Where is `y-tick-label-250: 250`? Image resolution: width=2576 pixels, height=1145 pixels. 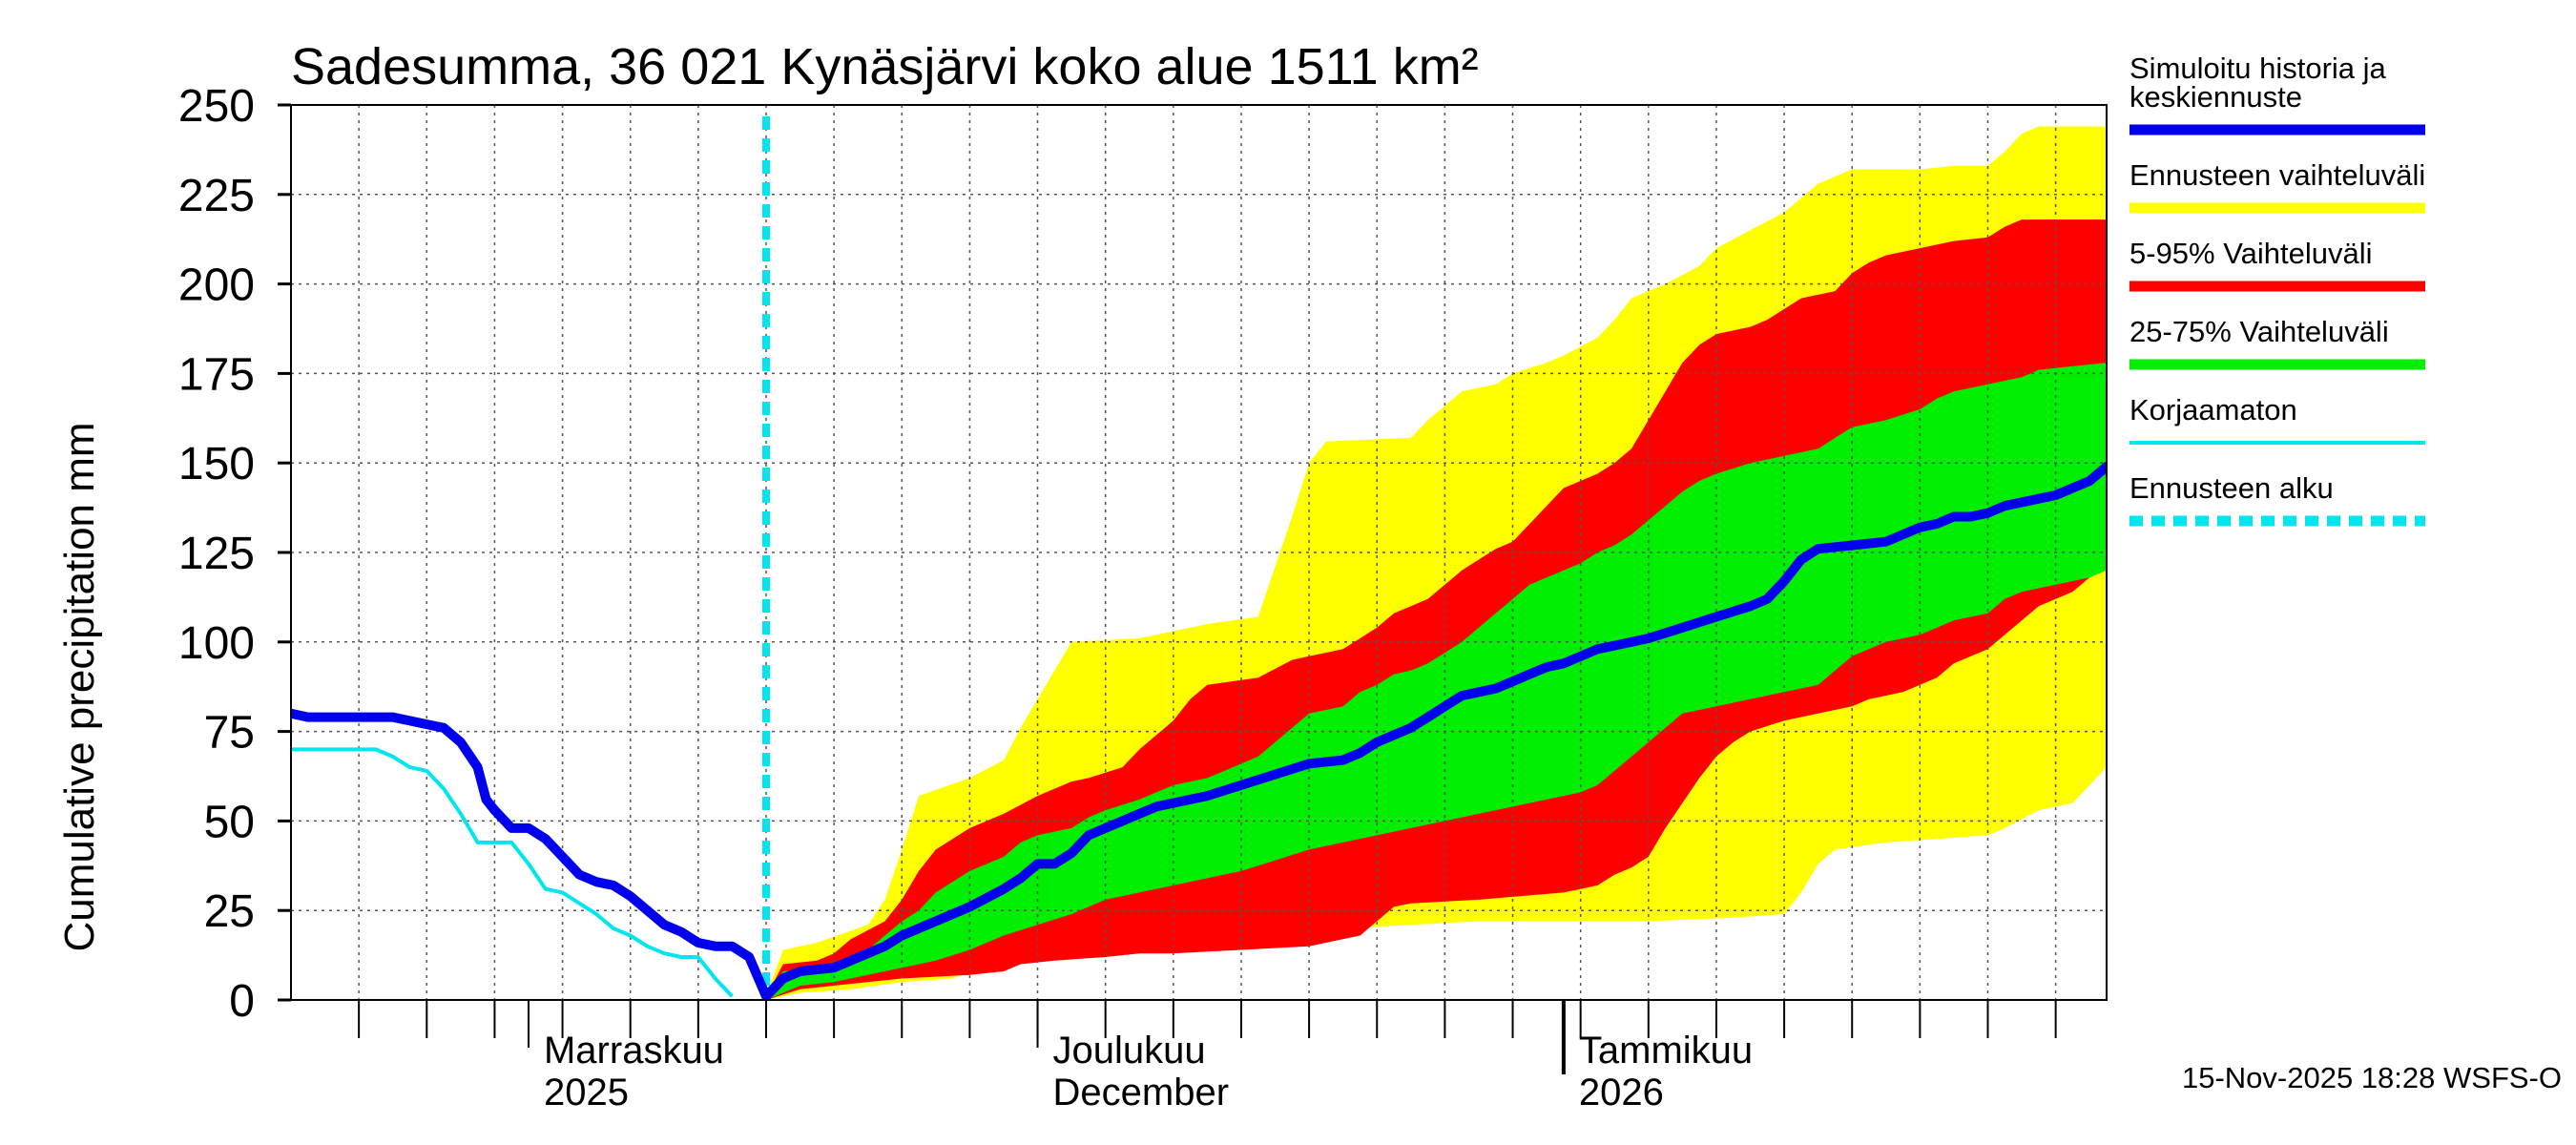 y-tick-label-250: 250 is located at coordinates (216, 106).